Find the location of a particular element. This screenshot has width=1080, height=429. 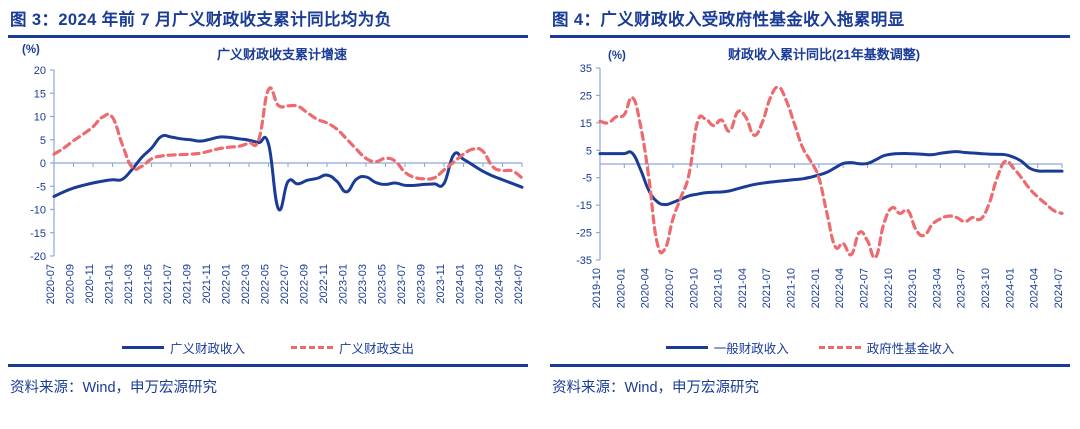

figure-3-title: 图 3：2024 年前 7 月广义财政收支累计同比均为负 is located at coordinates (201, 20).